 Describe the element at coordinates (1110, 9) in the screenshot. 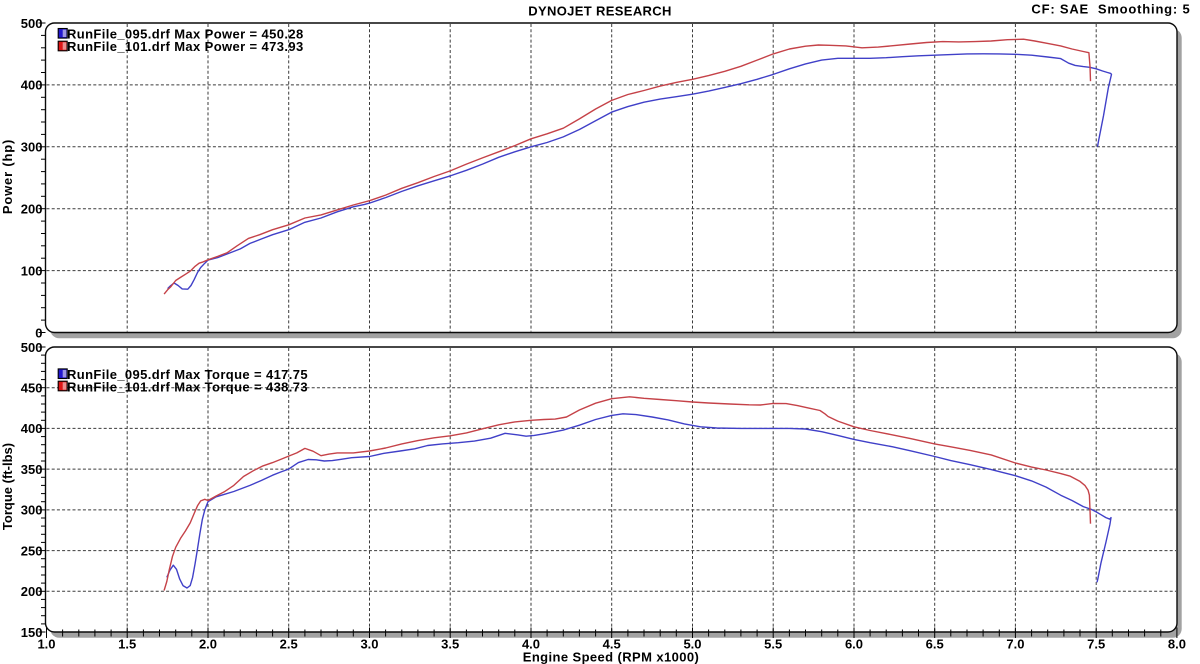

I see `svg-text: CF: SAE Smoothing: 5` at that location.